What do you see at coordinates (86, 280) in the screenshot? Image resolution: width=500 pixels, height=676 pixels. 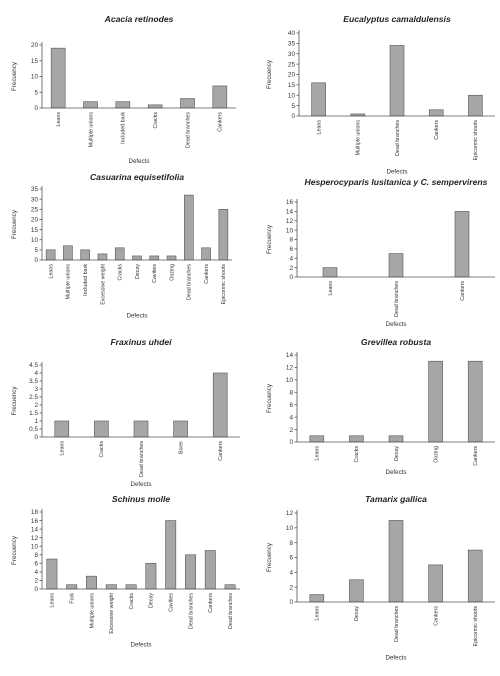 I see `x-tick-label: Included bark` at bounding box center [86, 280].